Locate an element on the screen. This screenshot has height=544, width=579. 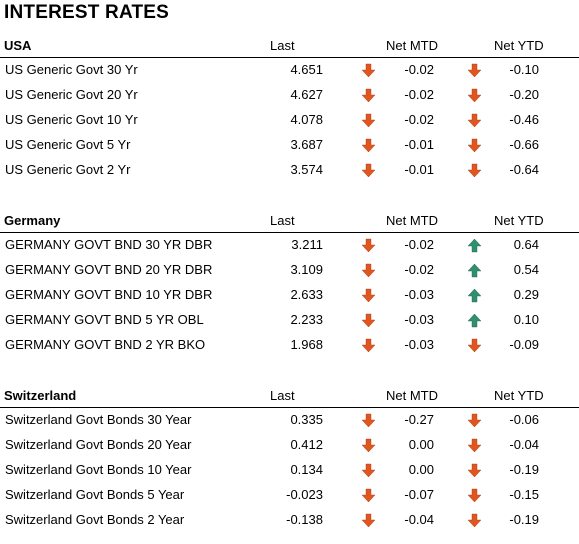
net-ytd-value: -0.09 is located at coordinates (524, 344).